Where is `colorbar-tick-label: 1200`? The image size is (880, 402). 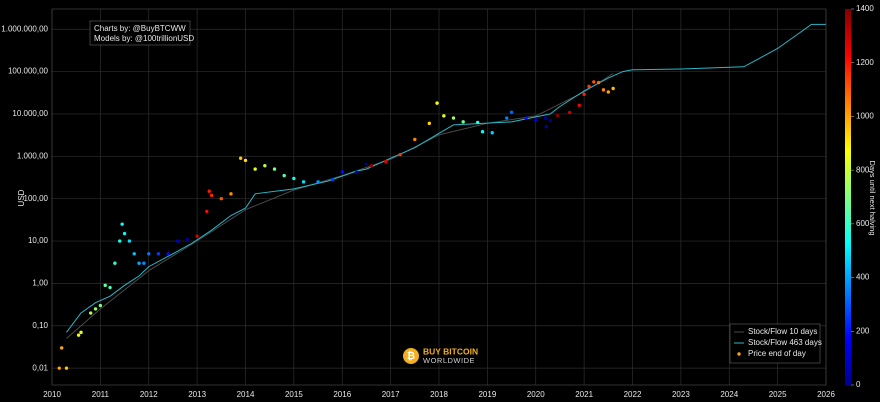 colorbar-tick-label: 1200 is located at coordinates (865, 62).